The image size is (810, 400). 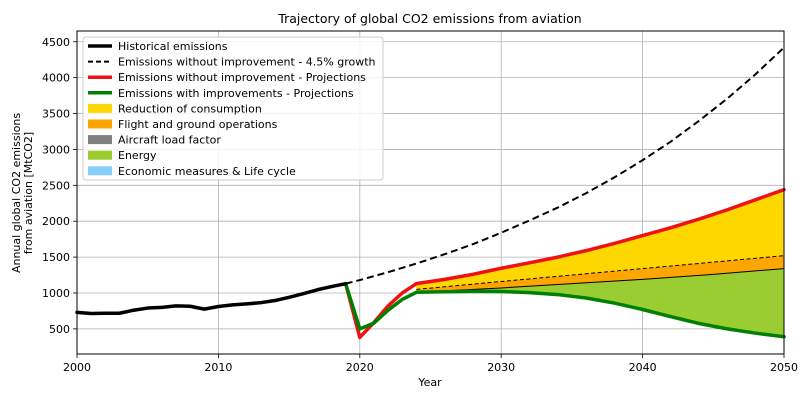 I want to click on y-tick-label: 2000, so click(x=56, y=221).